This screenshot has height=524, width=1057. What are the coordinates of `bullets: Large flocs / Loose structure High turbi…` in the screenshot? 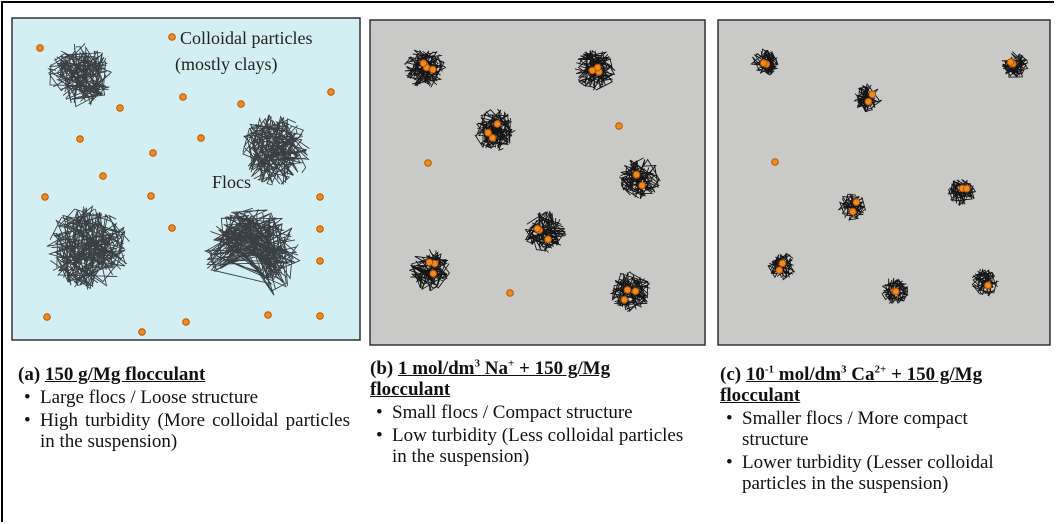 It's located at (184, 419).